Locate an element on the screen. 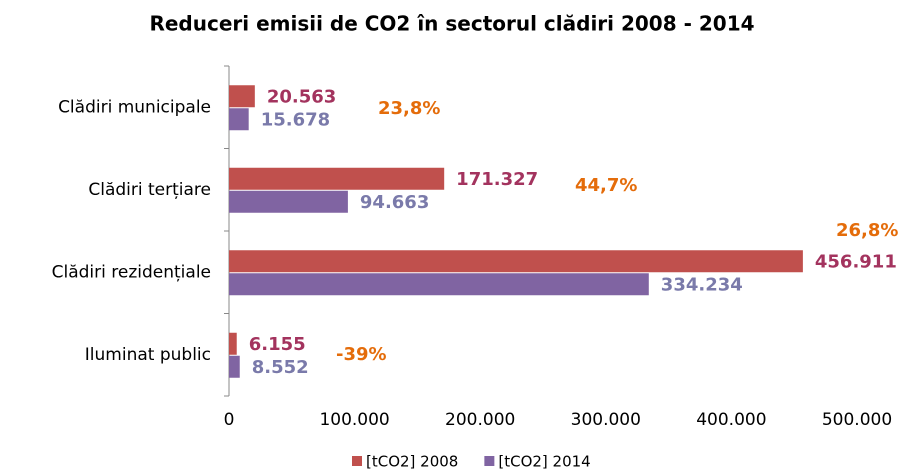 Image resolution: width=904 pixels, height=473 pixels. value-label: 15.678 is located at coordinates (295, 119).